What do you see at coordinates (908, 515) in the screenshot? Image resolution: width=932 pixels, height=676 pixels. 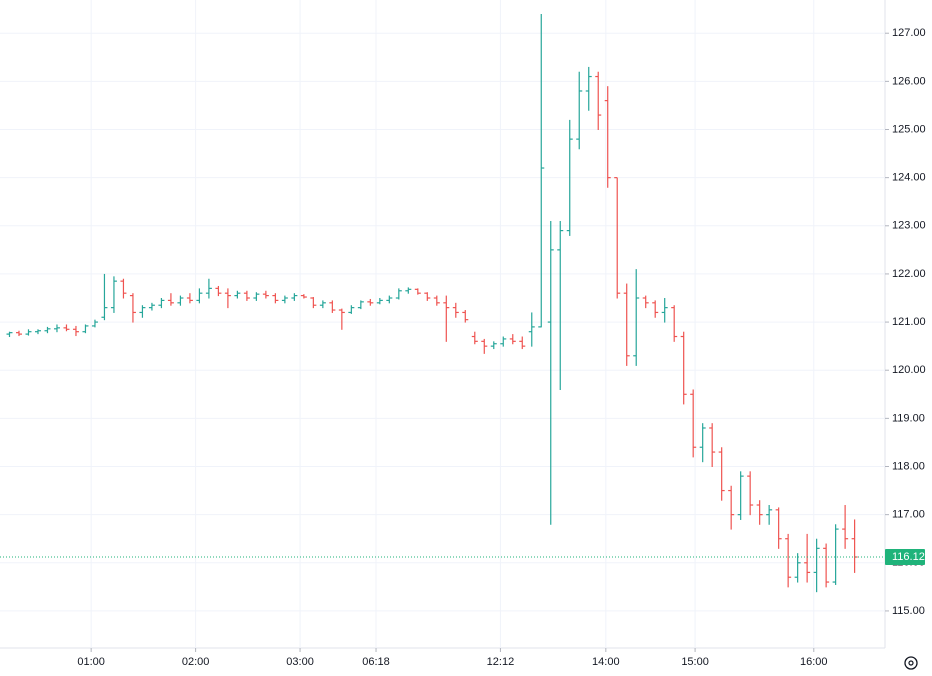 I see `y-tick-label: 117.00` at bounding box center [908, 515].